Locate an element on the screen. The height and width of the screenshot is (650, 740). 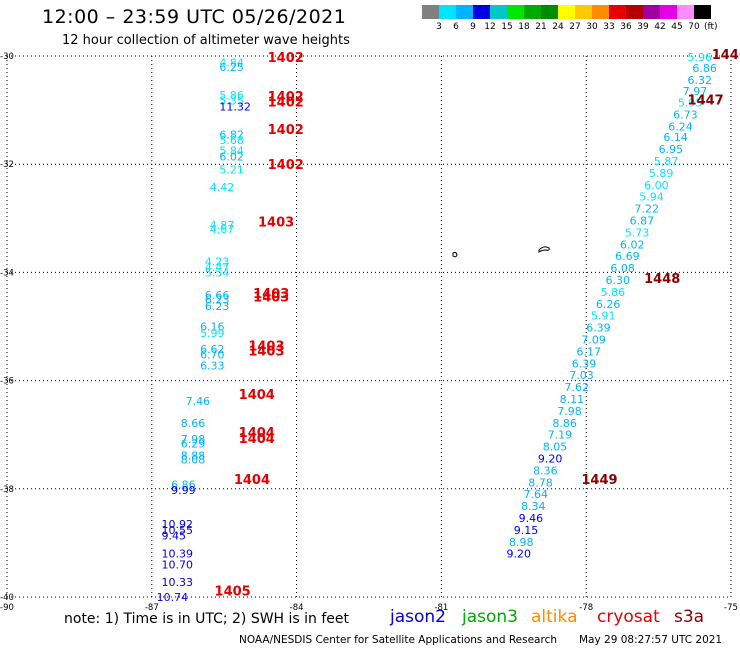
swh-label: 4.84 is located at coordinates (231, 62).